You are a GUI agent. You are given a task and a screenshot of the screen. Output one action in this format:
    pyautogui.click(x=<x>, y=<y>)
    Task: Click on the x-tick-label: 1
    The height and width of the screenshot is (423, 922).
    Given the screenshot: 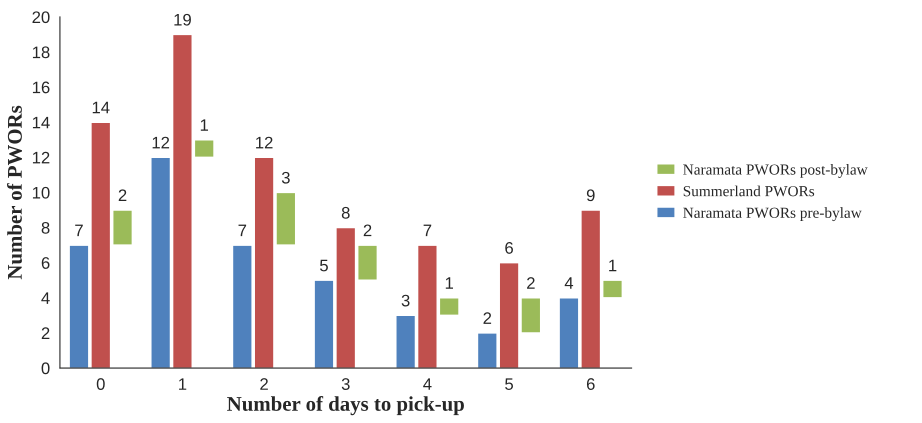 What is the action you would take?
    pyautogui.click(x=182, y=384)
    